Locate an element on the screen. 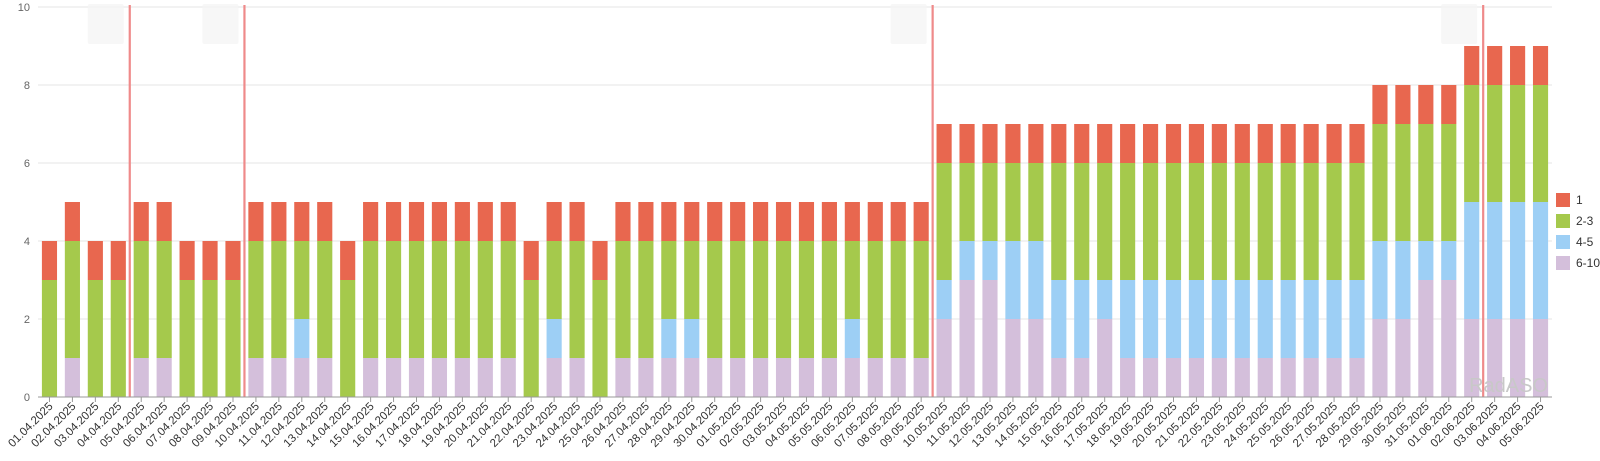  legend-label-2-3: 2-3 is located at coordinates (1585, 221).